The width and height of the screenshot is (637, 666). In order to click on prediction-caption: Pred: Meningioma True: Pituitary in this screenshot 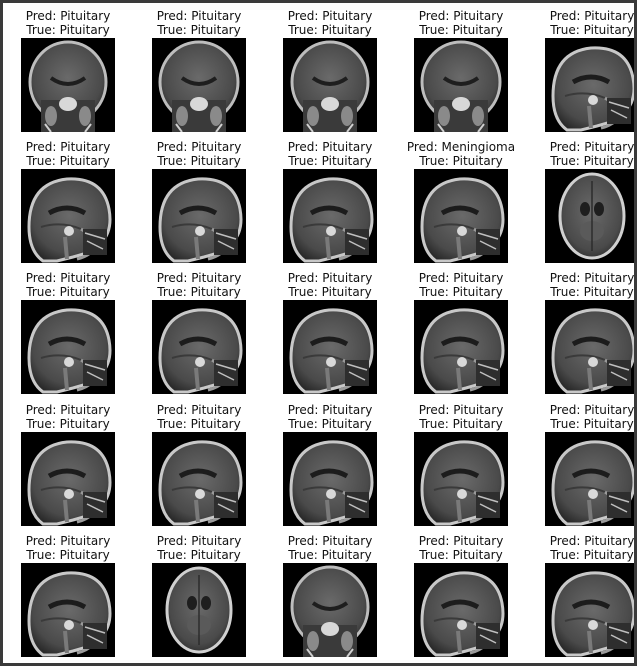, I will do `click(461, 154)`.